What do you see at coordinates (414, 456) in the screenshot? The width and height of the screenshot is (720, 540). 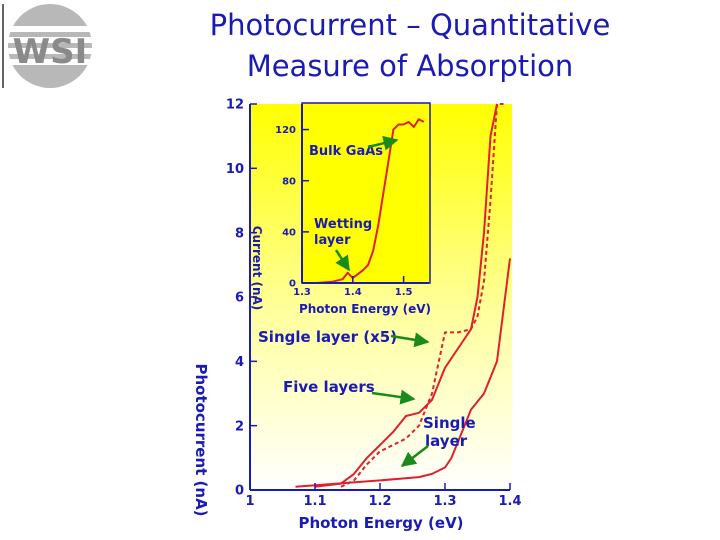 I see `arrow-single-layer` at bounding box center [414, 456].